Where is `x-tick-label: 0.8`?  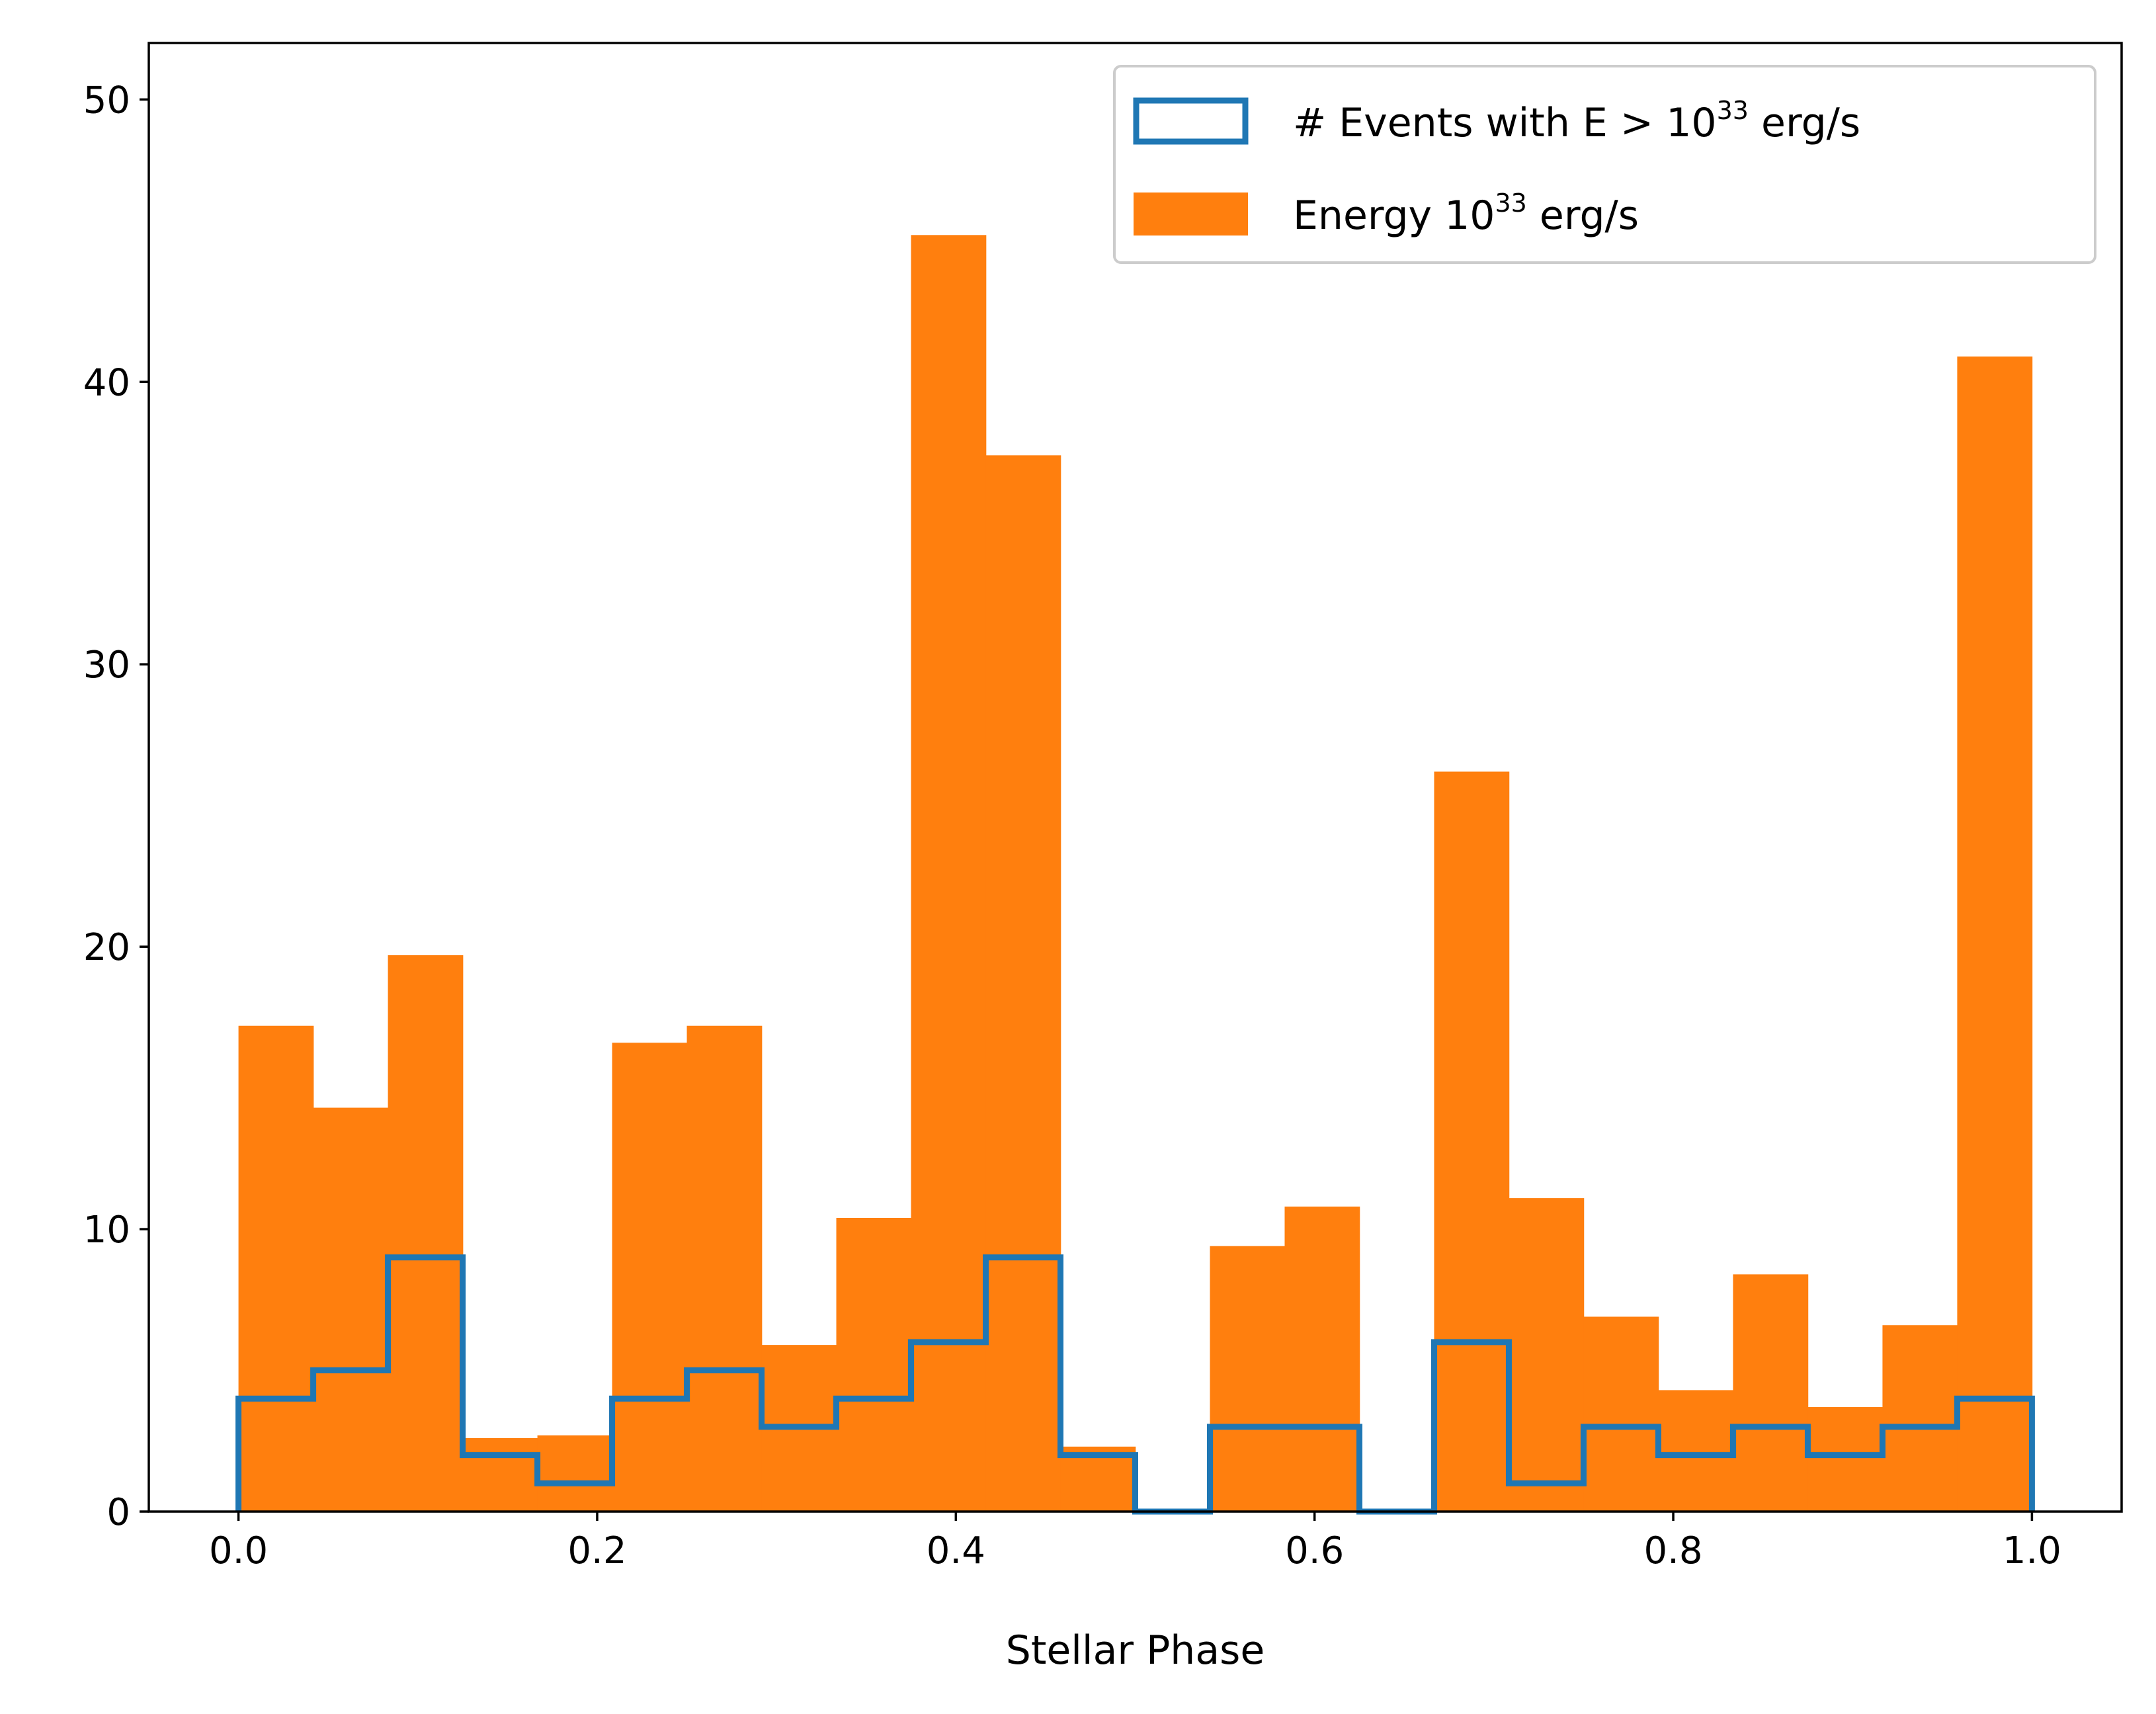
x-tick-label: 0.8 is located at coordinates (1673, 1550).